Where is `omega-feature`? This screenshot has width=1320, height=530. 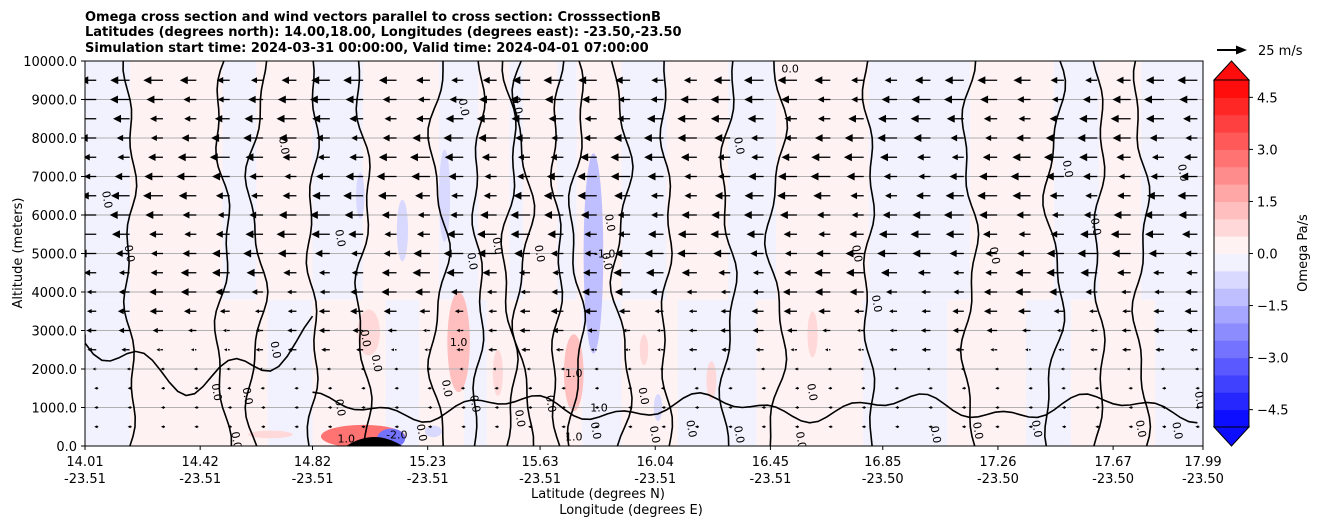 omega-feature is located at coordinates (270, 434).